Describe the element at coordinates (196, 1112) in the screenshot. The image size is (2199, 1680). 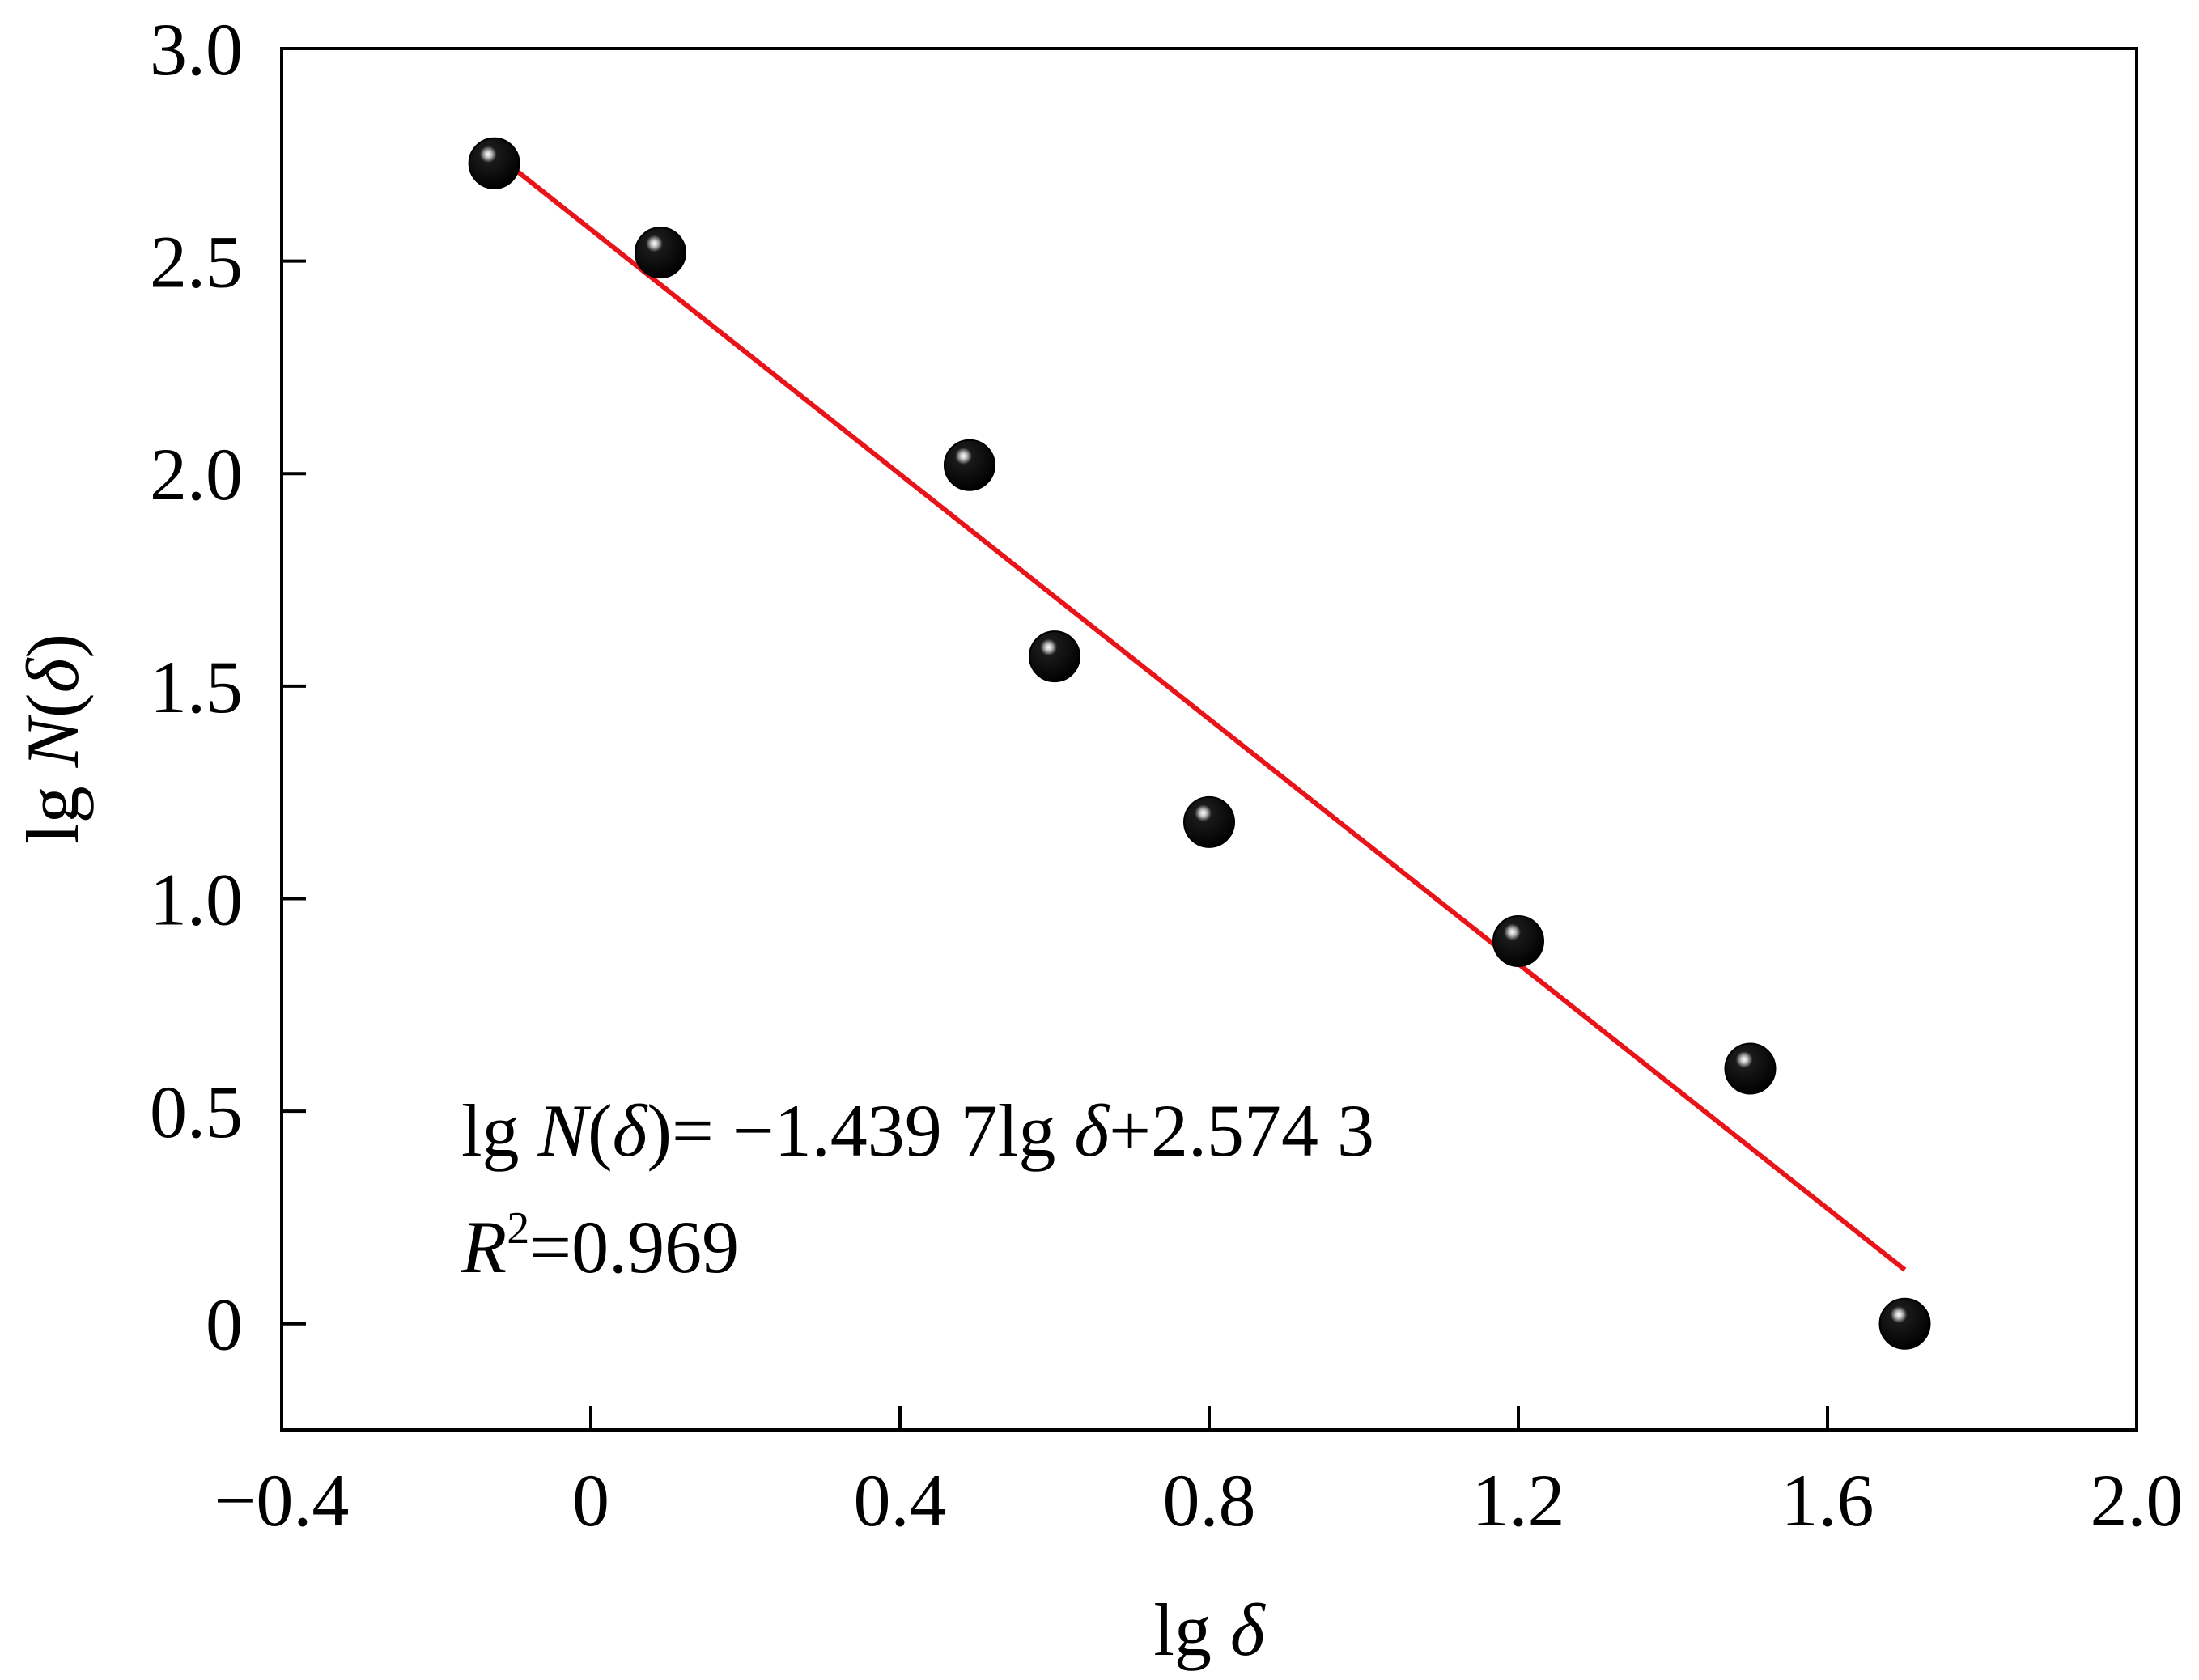
I see `y-tick-label: 0.5` at that location.